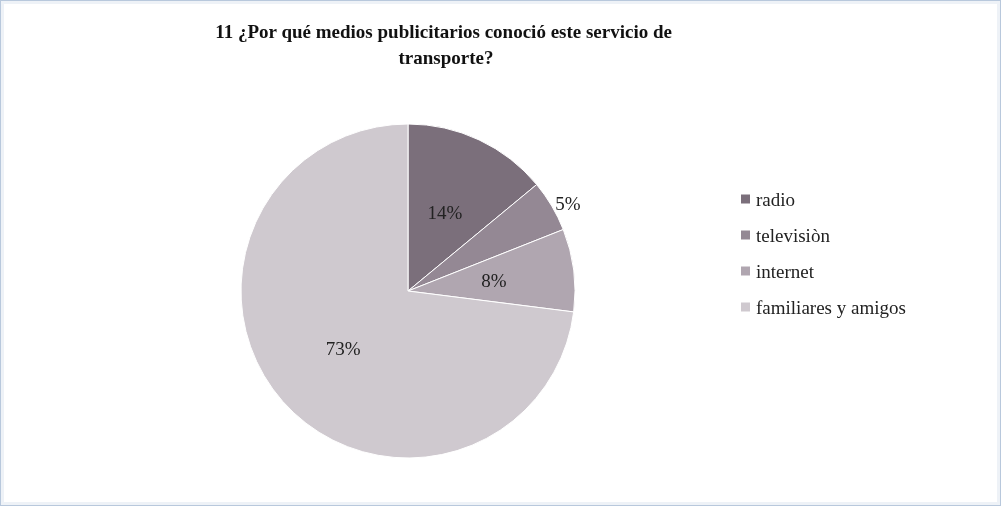 The width and height of the screenshot is (1001, 506). I want to click on data-label: 5%, so click(568, 204).